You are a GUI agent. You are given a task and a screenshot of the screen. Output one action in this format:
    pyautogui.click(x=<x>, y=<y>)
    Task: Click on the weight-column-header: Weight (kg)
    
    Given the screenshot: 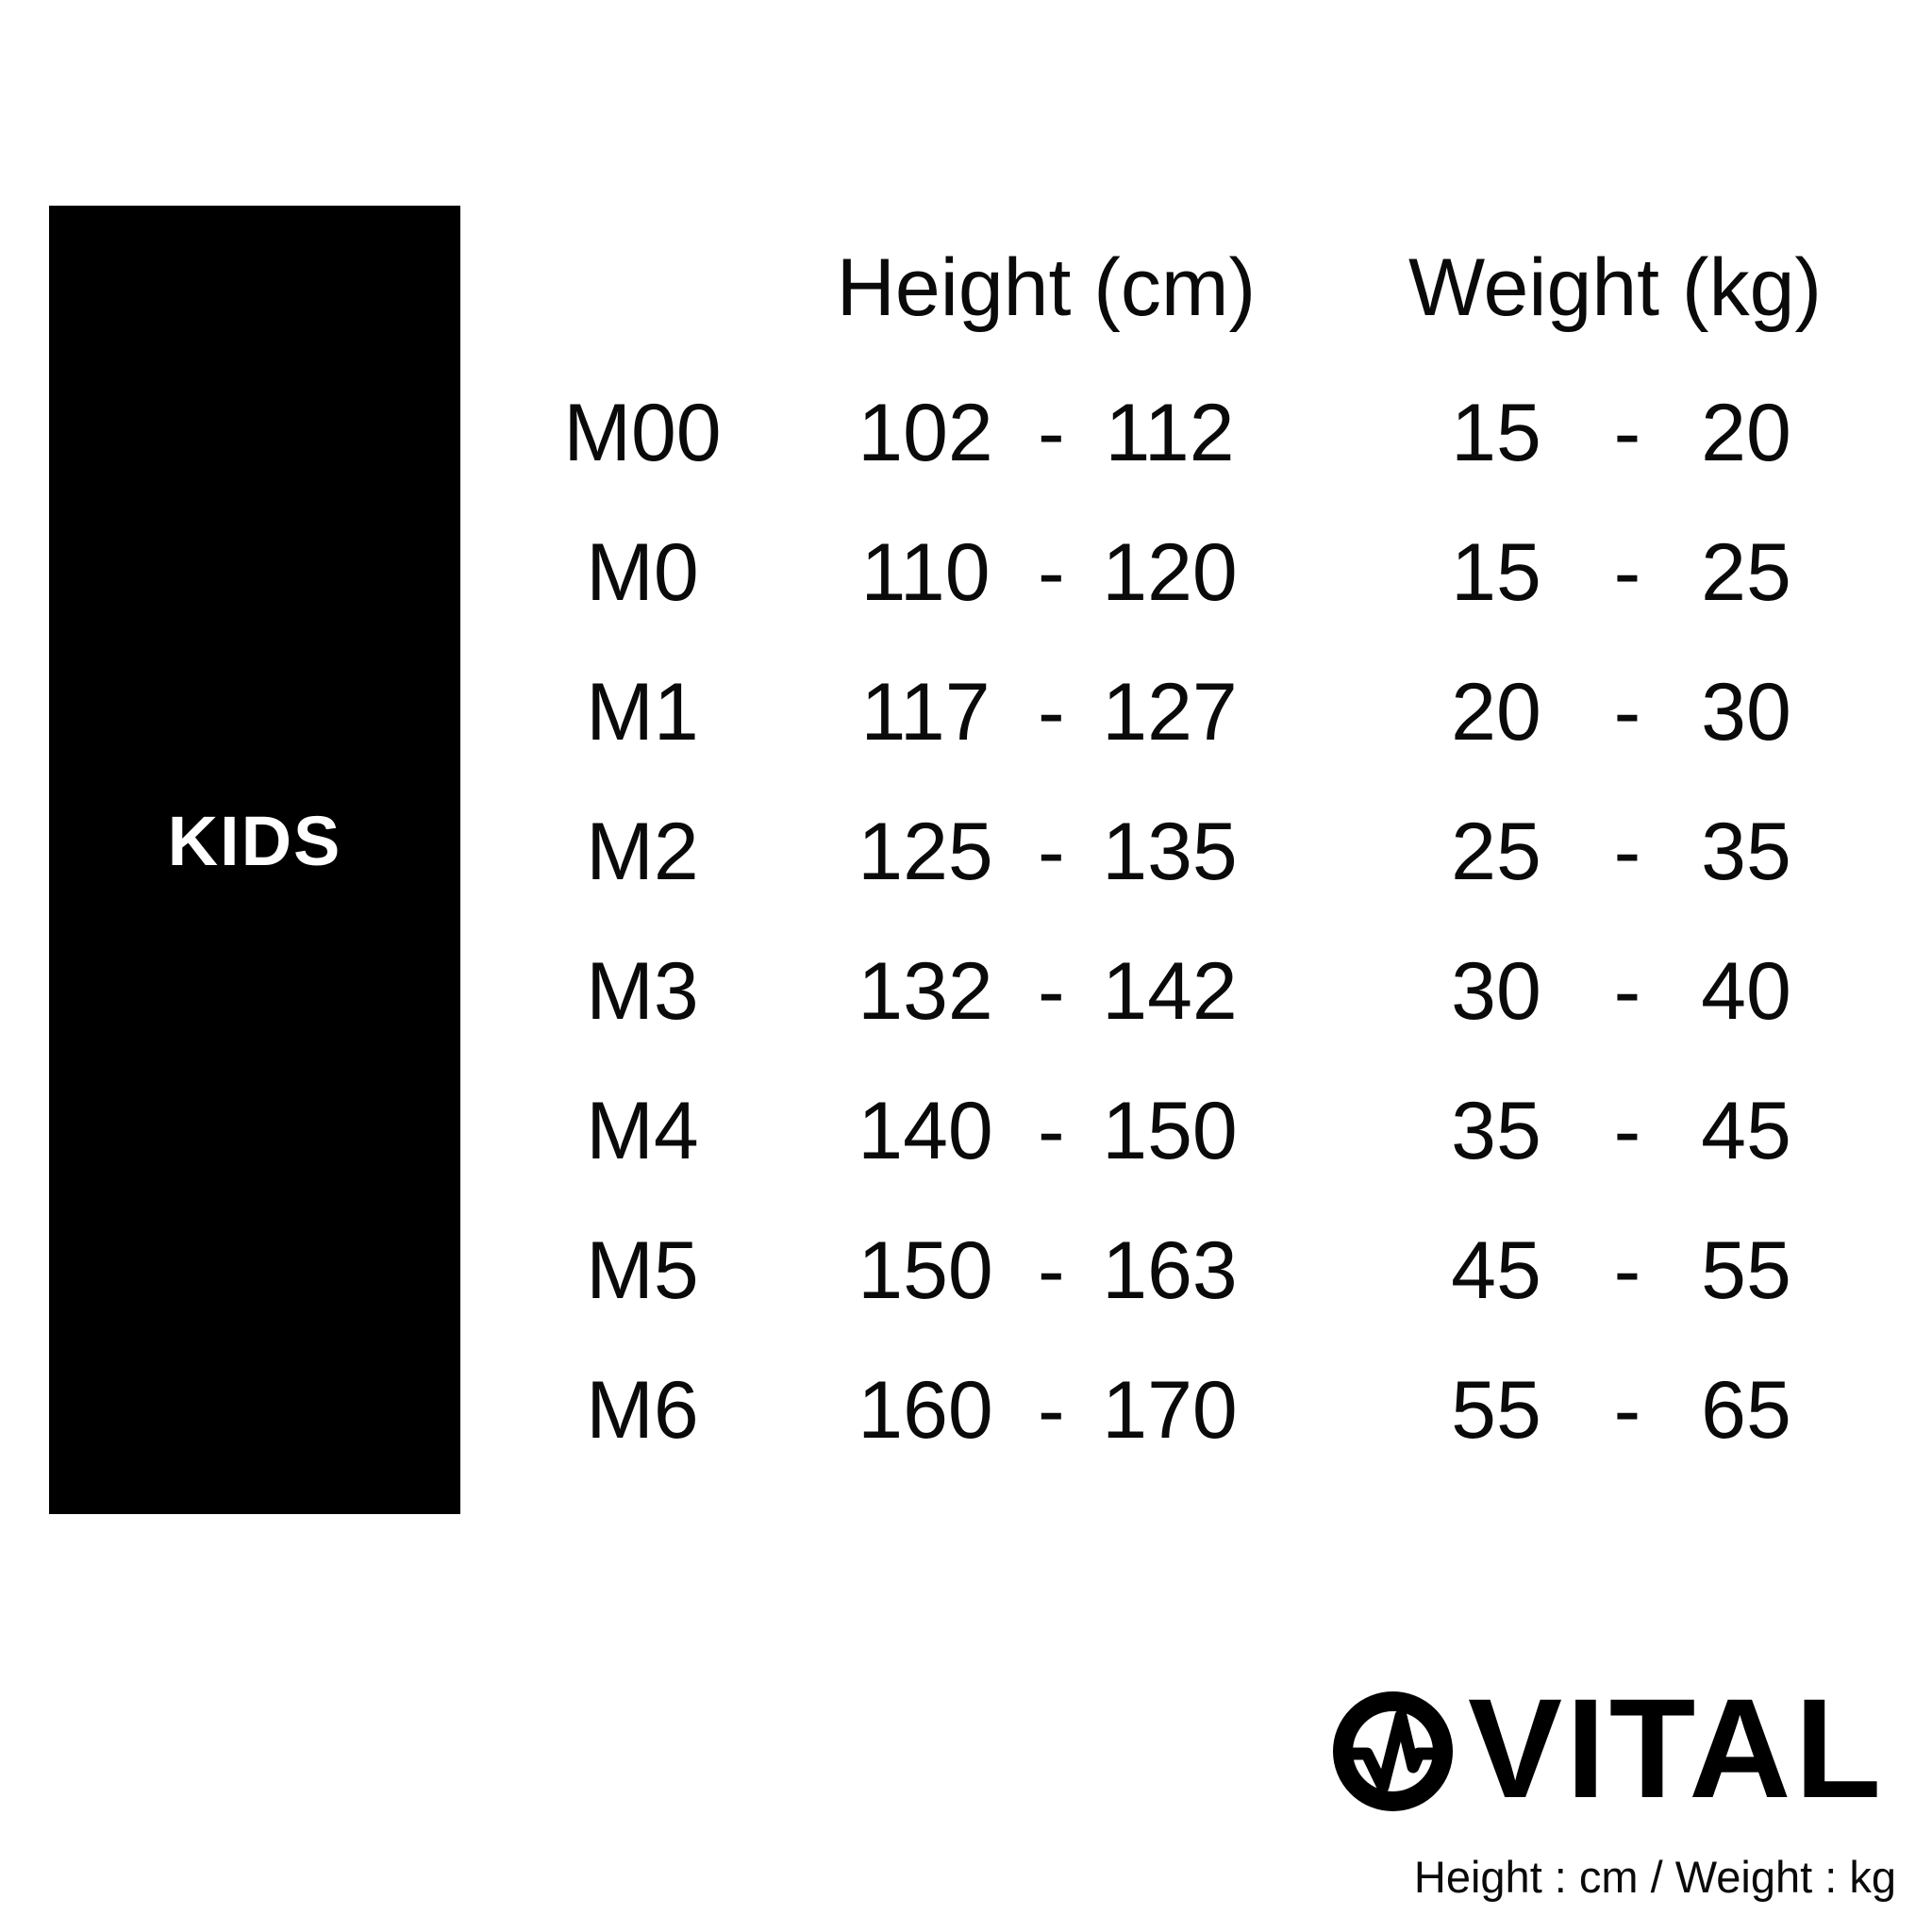 What is the action you would take?
    pyautogui.click(x=1615, y=287)
    